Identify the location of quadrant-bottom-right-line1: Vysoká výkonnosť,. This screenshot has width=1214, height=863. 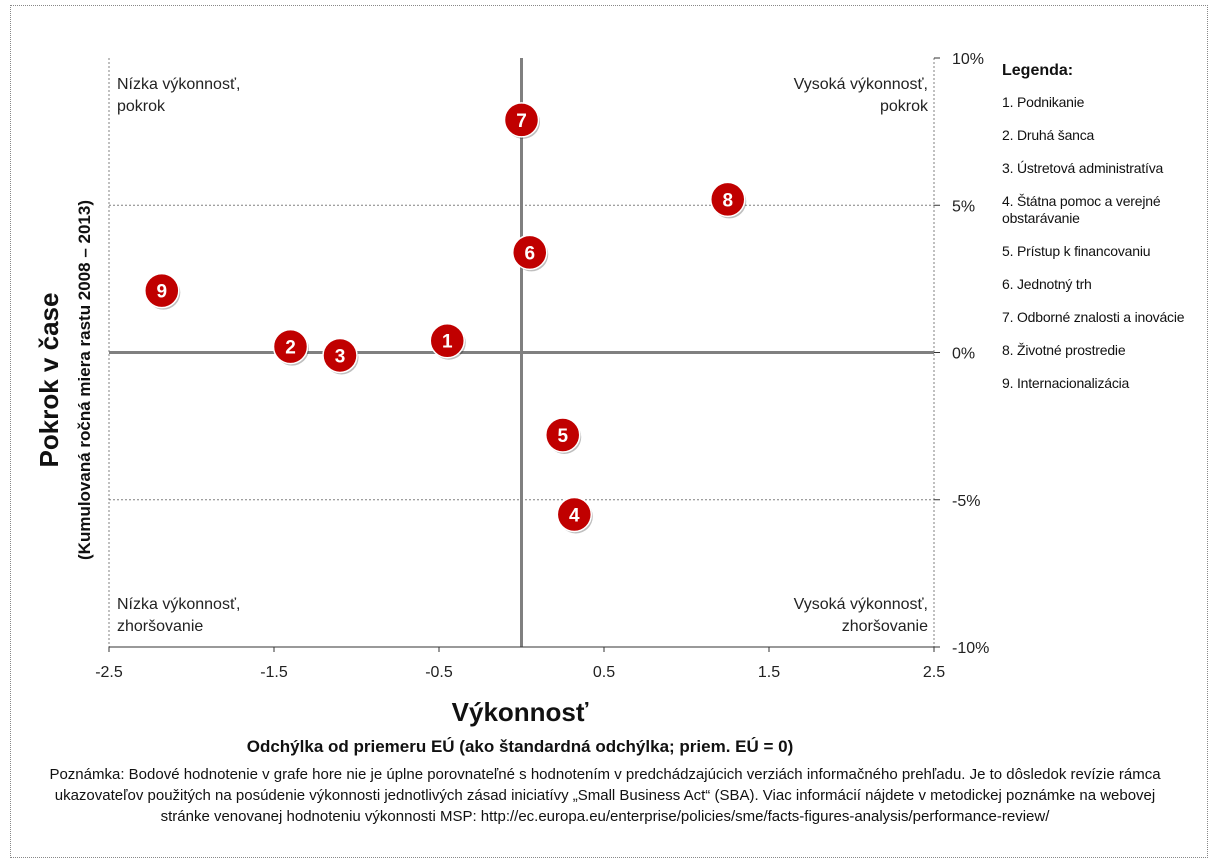
(861, 604).